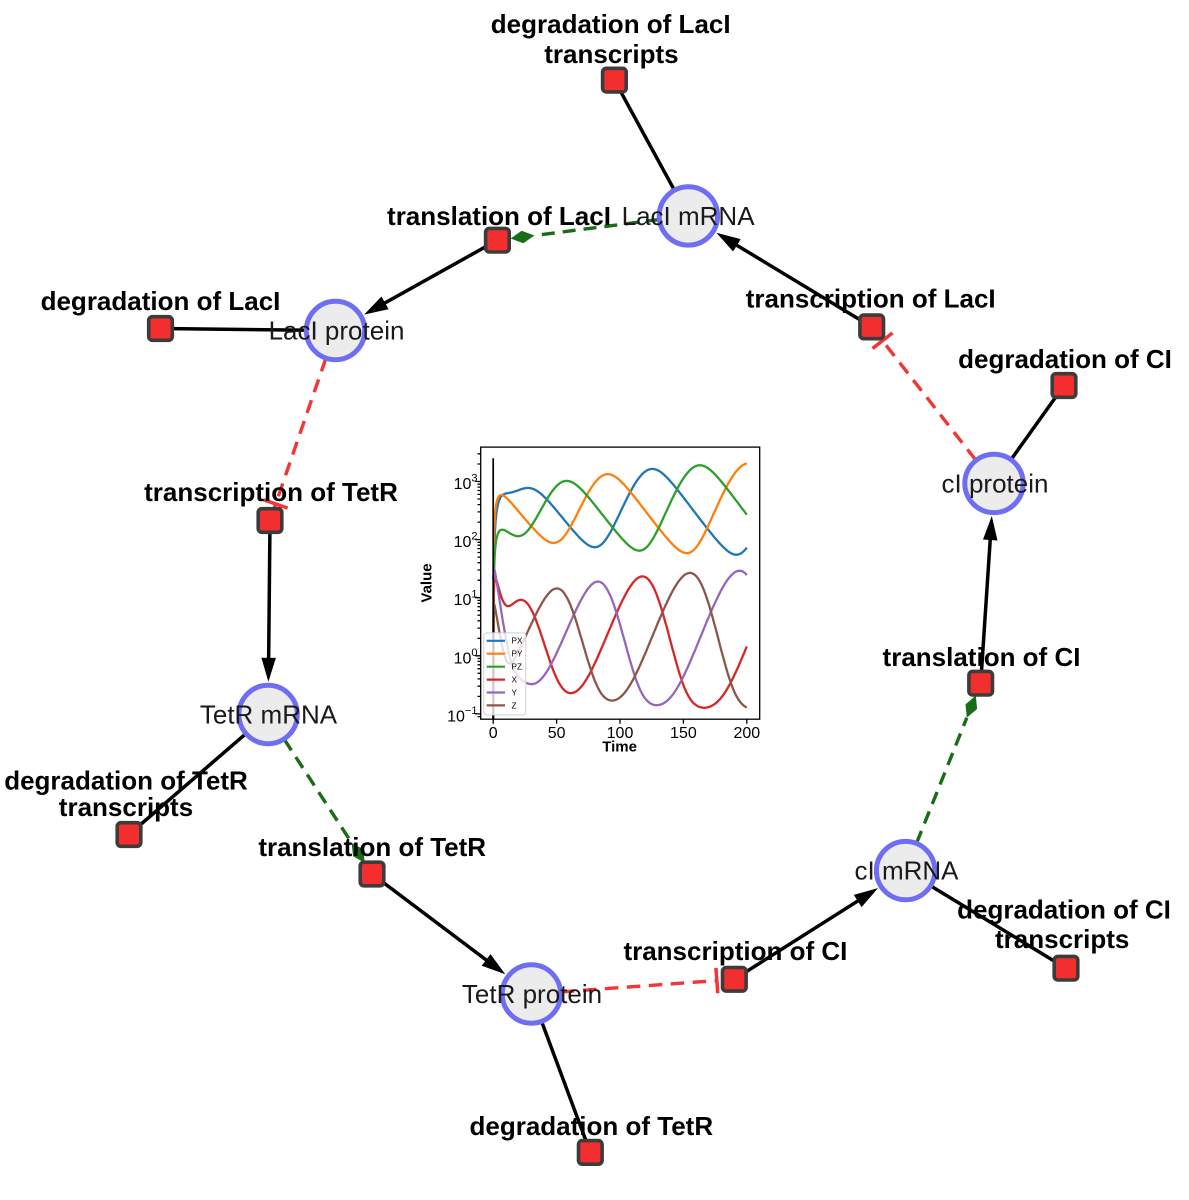 This screenshot has width=1189, height=1200. Describe the element at coordinates (269, 715) in the screenshot. I see `svg-text: TetR mRNA` at that location.